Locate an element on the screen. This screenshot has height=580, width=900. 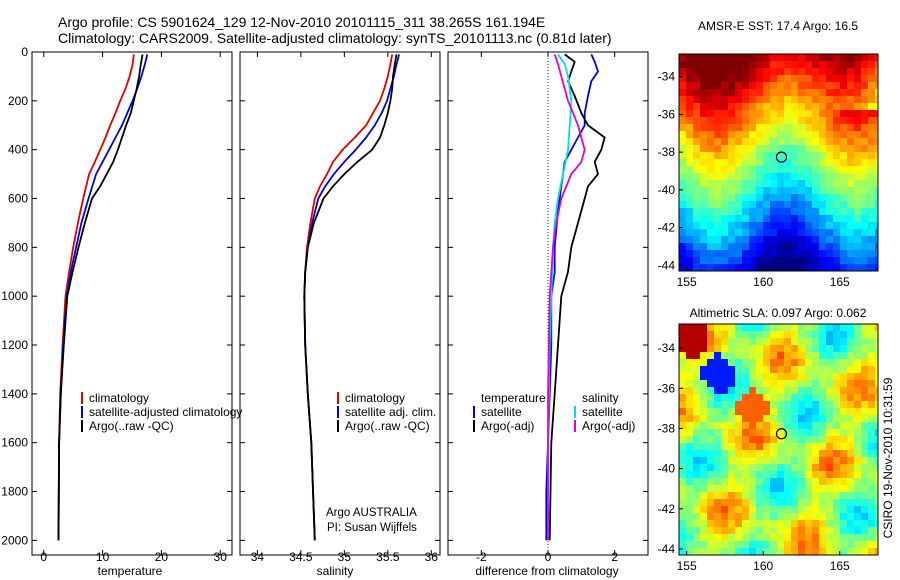
y-tick-label: 2000 is located at coordinates (14, 540).